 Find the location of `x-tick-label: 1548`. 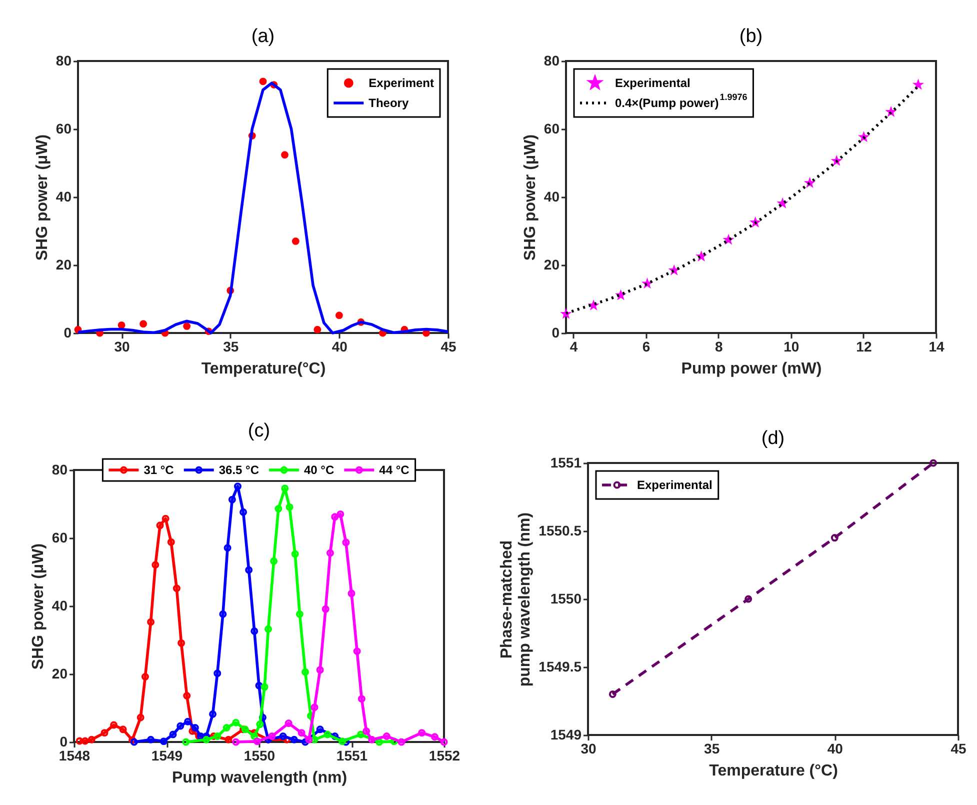

x-tick-label: 1548 is located at coordinates (74, 756).